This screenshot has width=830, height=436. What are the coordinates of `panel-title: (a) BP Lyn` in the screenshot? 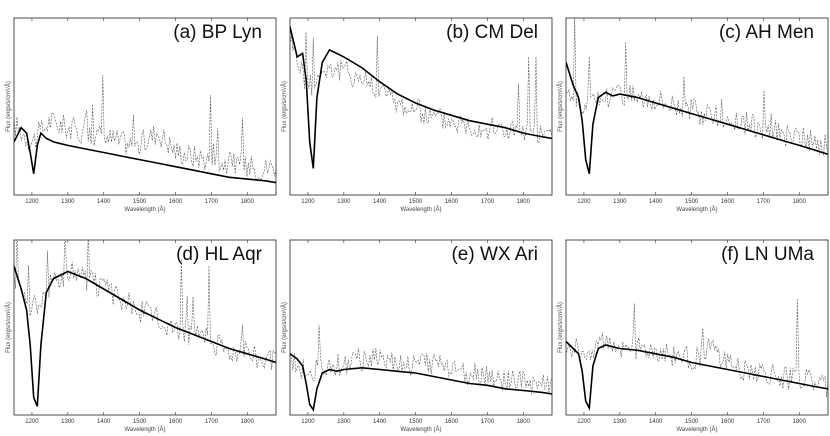 It's located at (217, 32).